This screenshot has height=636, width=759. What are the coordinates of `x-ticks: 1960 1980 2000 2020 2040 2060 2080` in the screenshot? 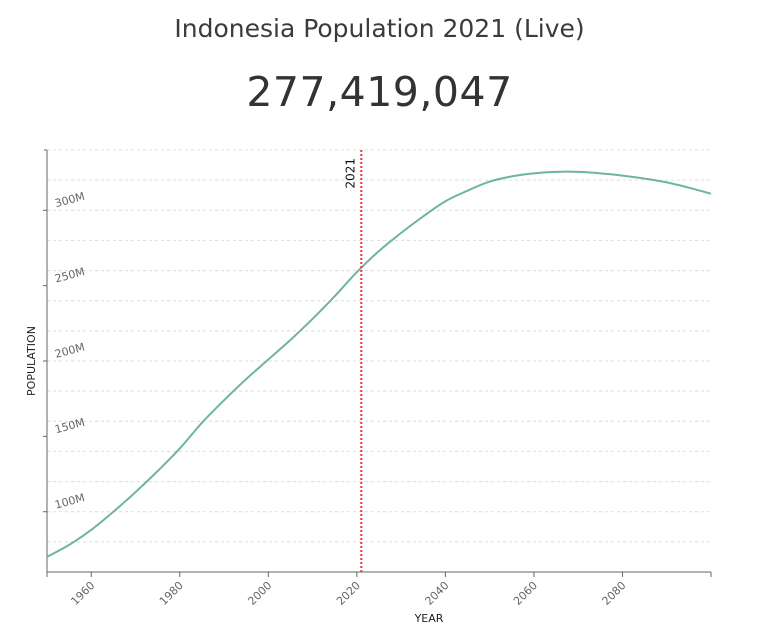 It's located at (348, 590).